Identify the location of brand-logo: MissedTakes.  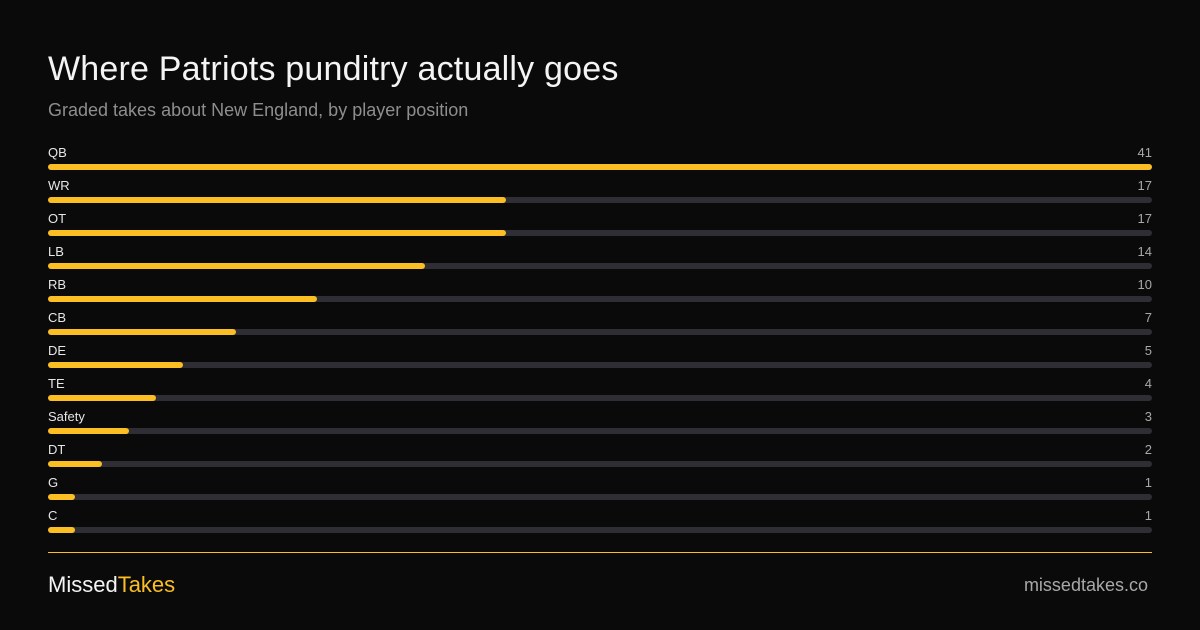
(111, 585).